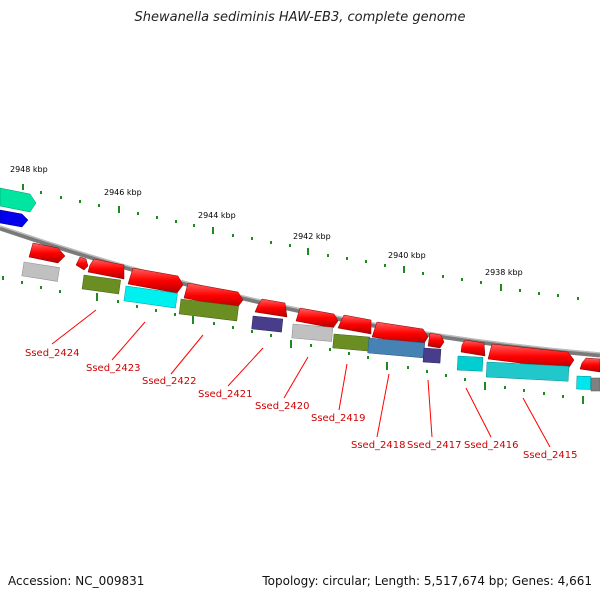  I want to click on kbp-label: 2942 kbp, so click(312, 236).